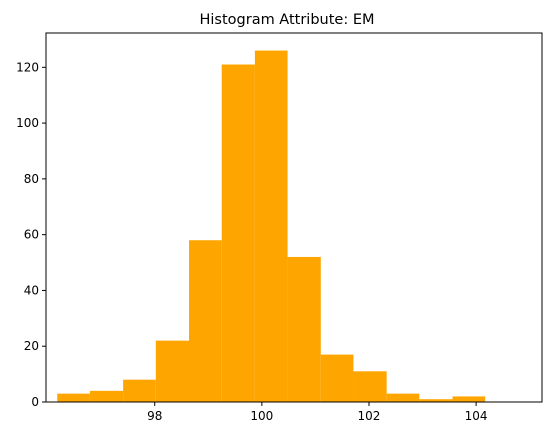  Describe the element at coordinates (35, 402) in the screenshot. I see `y-tick-label: 0` at that location.